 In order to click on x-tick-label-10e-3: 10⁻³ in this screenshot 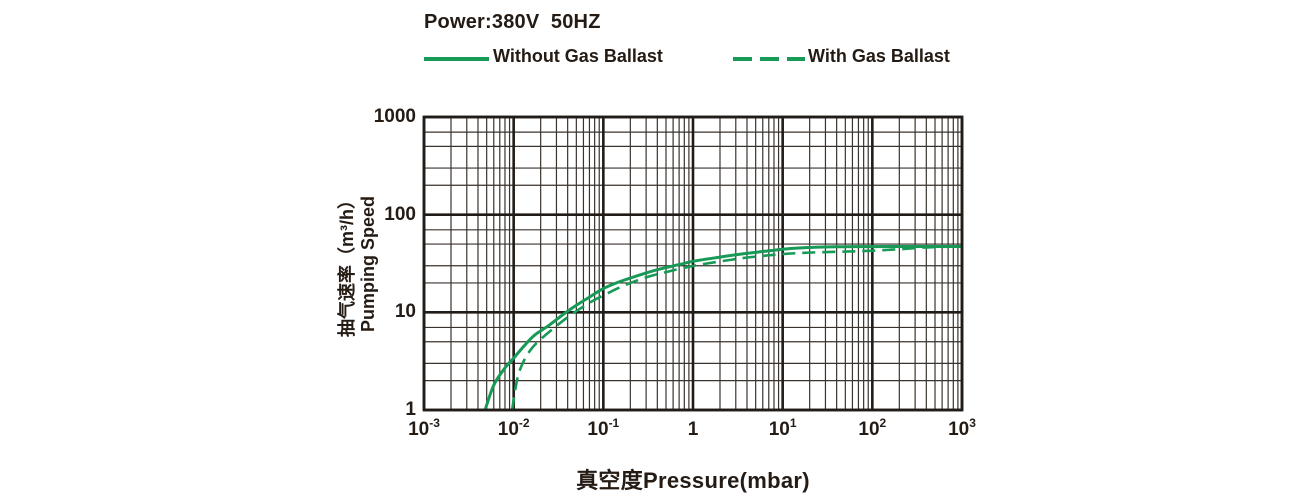, I will do `click(424, 427)`.